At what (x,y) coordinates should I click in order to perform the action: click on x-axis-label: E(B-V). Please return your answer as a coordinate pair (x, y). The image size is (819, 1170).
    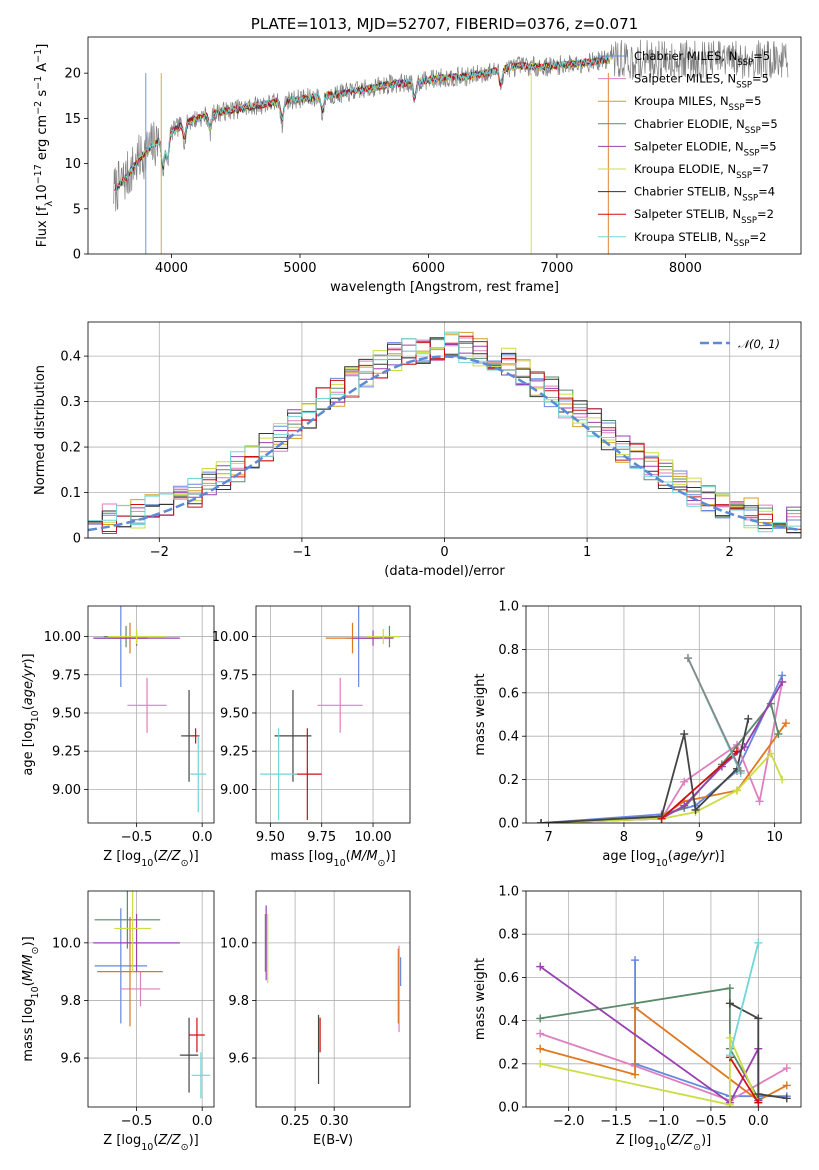
    Looking at the image, I should click on (333, 1140).